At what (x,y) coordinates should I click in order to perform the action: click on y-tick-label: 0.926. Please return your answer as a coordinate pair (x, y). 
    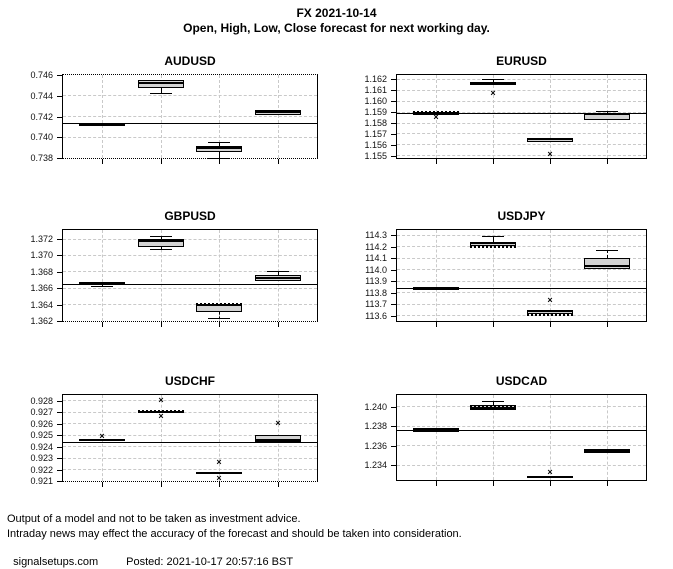
    Looking at the image, I should click on (41, 423).